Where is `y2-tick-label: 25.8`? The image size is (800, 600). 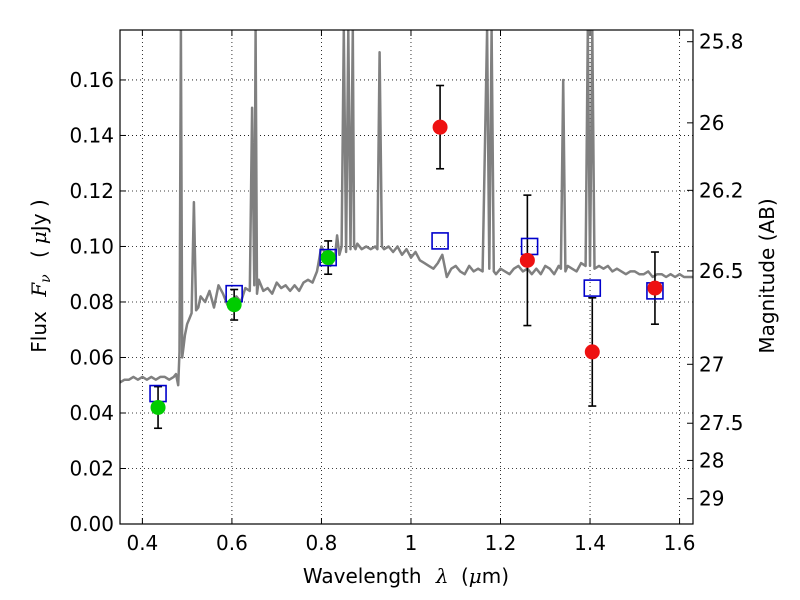
y2-tick-label: 25.8 is located at coordinates (721, 42).